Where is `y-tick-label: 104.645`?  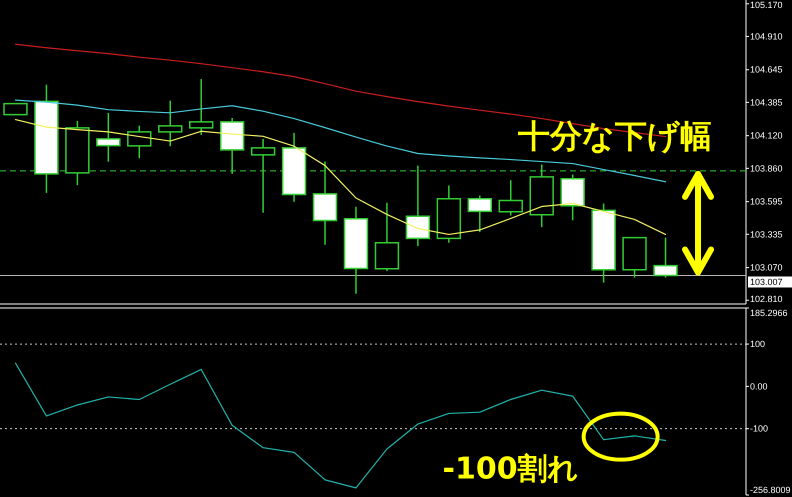
y-tick-label: 104.645 is located at coordinates (766, 69).